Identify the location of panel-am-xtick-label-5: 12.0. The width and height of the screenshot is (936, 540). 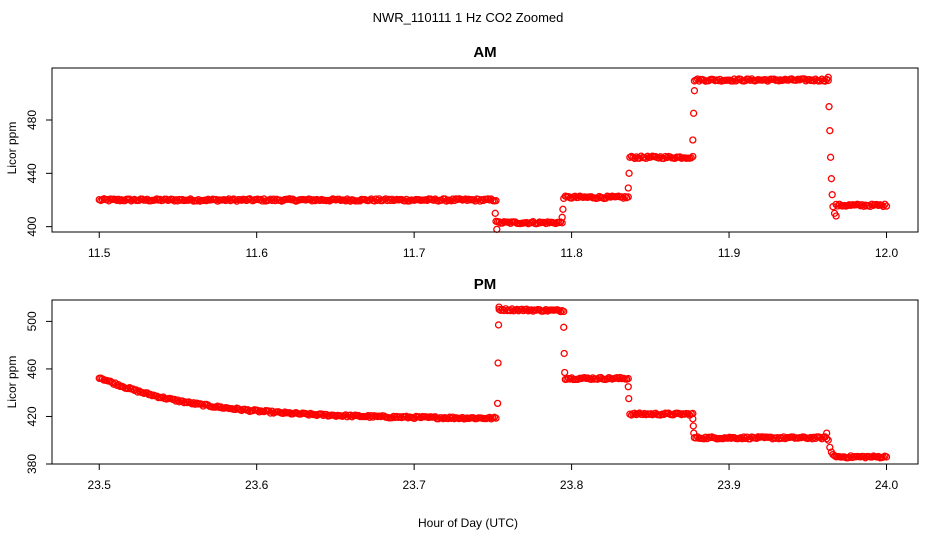
(887, 253).